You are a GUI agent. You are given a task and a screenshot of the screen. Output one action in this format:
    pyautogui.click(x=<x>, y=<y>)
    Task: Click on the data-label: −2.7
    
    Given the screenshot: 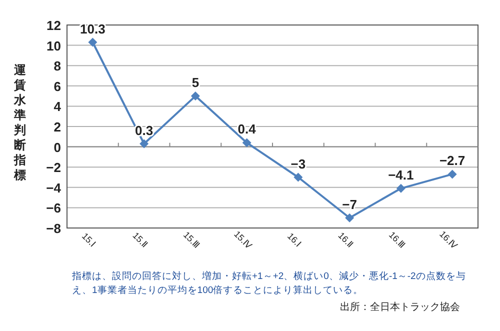 What is the action you would take?
    pyautogui.click(x=452, y=160)
    